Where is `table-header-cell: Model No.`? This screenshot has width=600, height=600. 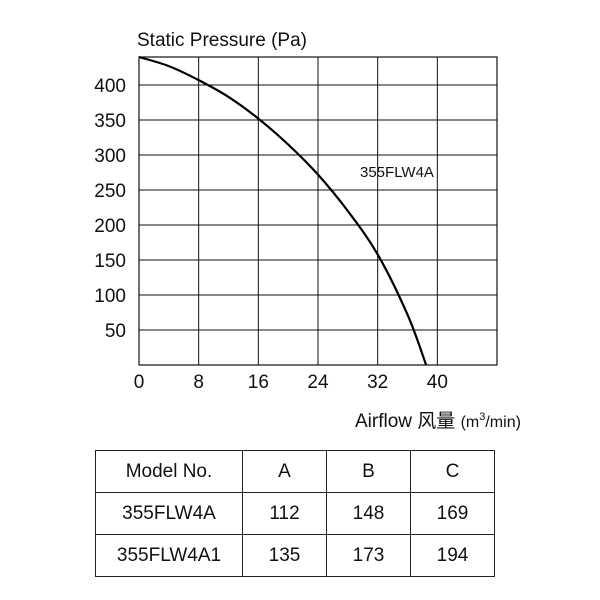 table-header-cell: Model No. is located at coordinates (169, 471).